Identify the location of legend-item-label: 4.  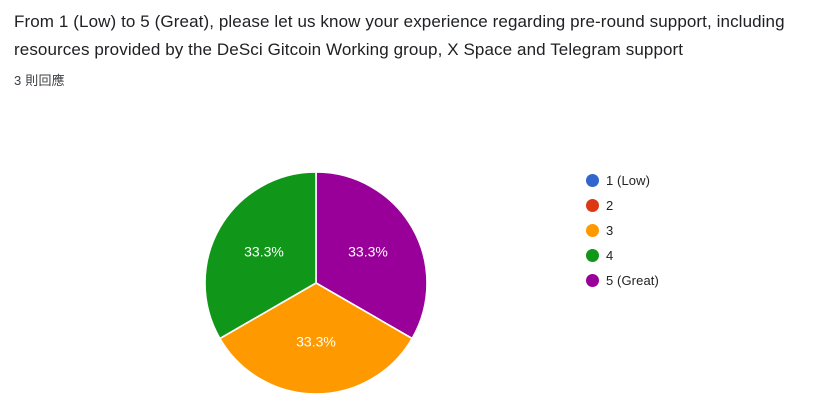
(610, 255).